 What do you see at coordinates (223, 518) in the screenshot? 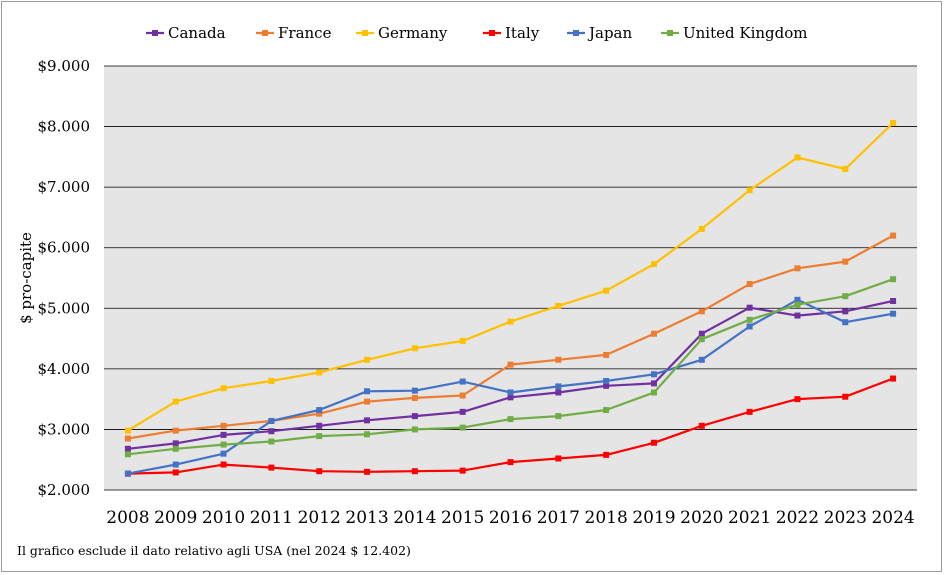
I see `x-tick-label: 2010` at bounding box center [223, 518].